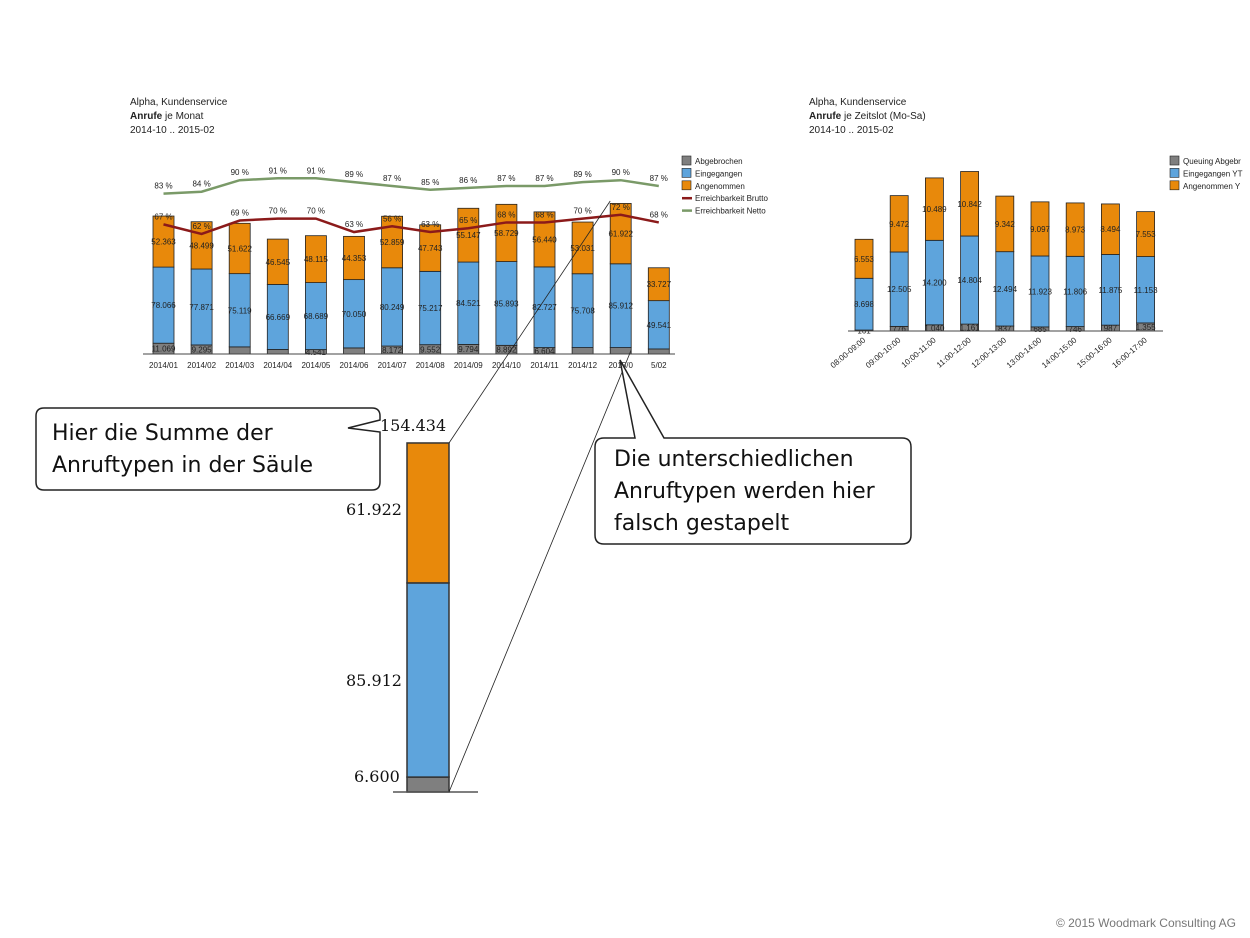  What do you see at coordinates (392, 242) in the screenshot?
I see `data-label: 52.859` at bounding box center [392, 242].